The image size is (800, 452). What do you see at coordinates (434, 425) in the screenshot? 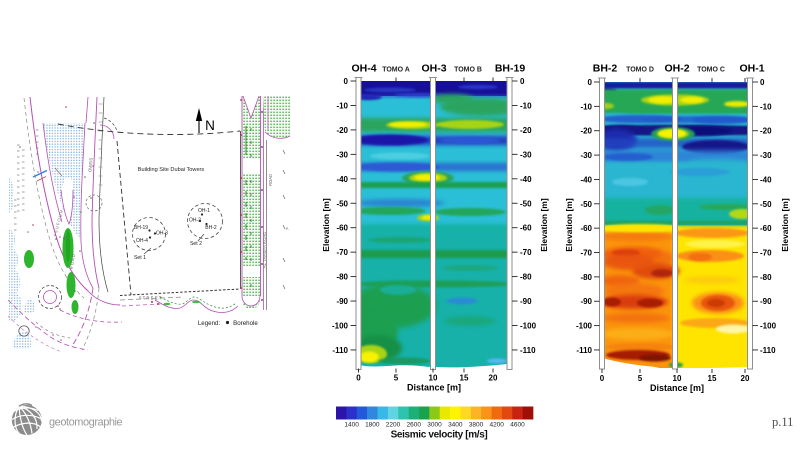
I see `svg-text: 3000` at bounding box center [434, 425].